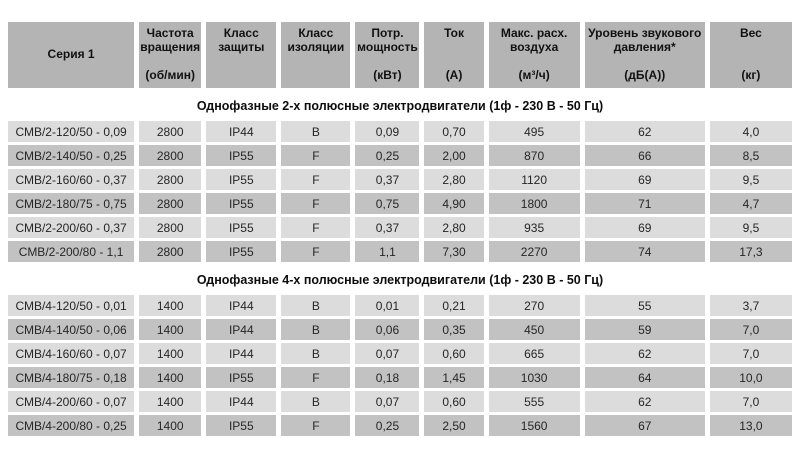  Describe the element at coordinates (750, 377) in the screenshot. I see `value-cell: 10,0` at that location.